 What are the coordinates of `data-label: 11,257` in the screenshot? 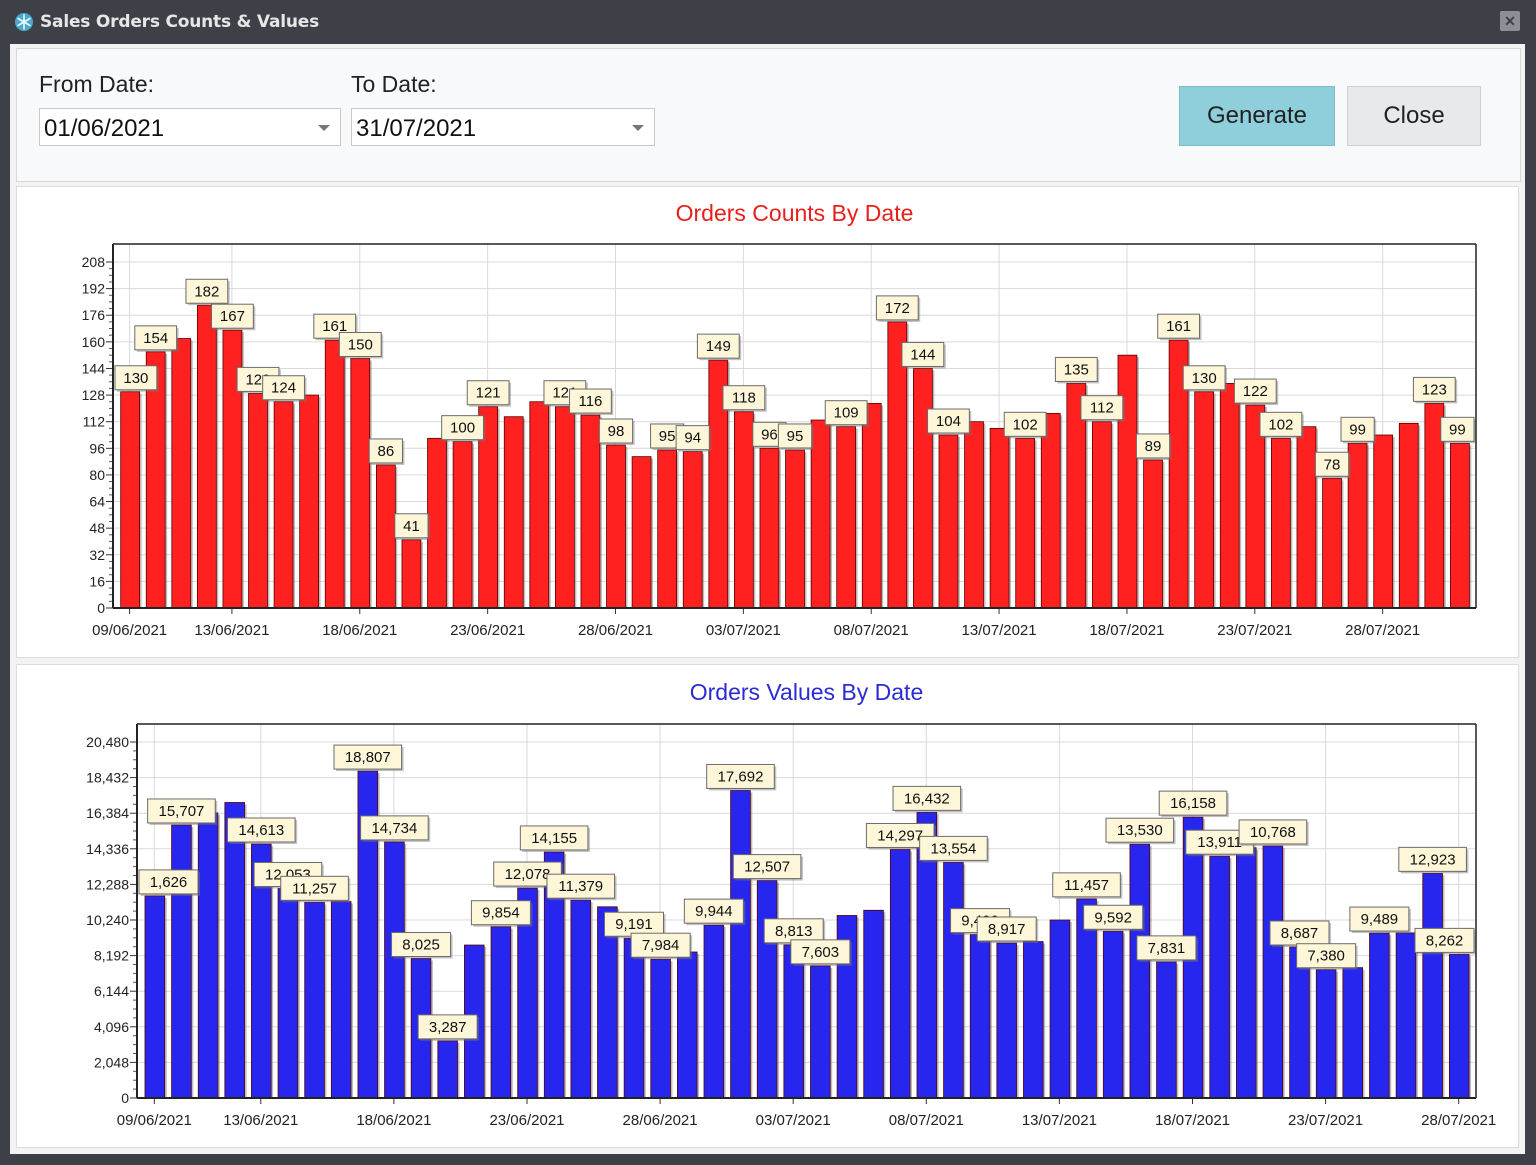 It's located at (314, 888).